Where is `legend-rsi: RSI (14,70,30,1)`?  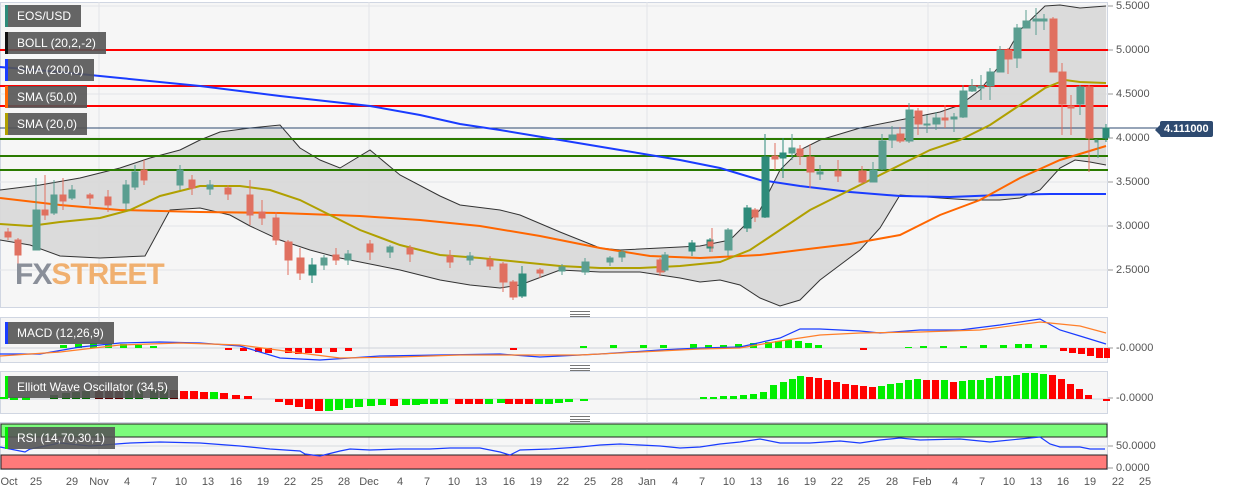 legend-rsi: RSI (14,70,30,1) is located at coordinates (60, 438).